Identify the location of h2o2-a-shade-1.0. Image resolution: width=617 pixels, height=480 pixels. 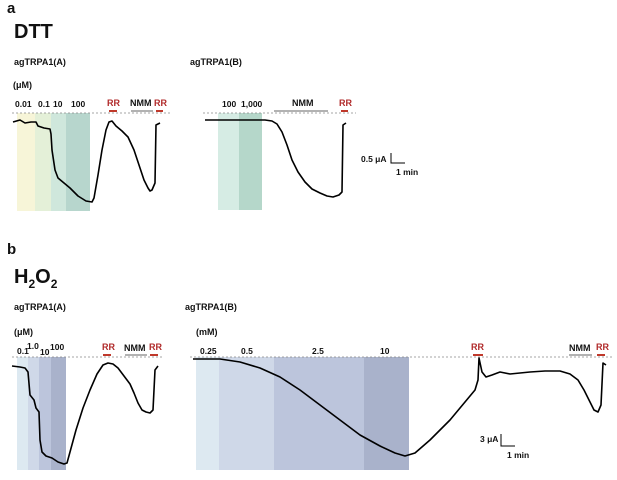
(33, 413).